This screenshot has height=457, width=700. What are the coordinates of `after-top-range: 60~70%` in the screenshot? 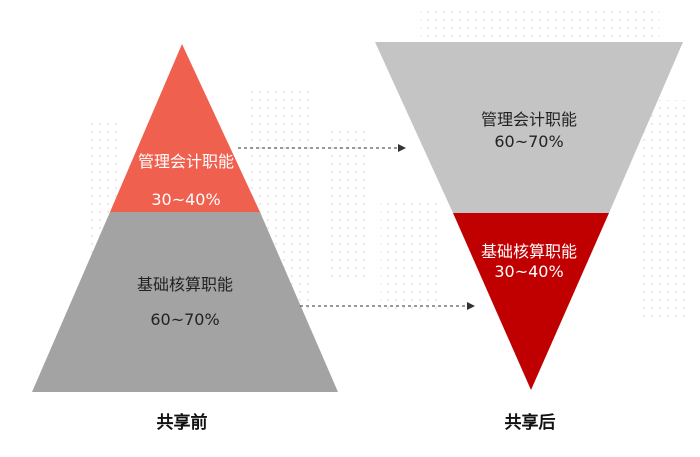 It's located at (529, 141).